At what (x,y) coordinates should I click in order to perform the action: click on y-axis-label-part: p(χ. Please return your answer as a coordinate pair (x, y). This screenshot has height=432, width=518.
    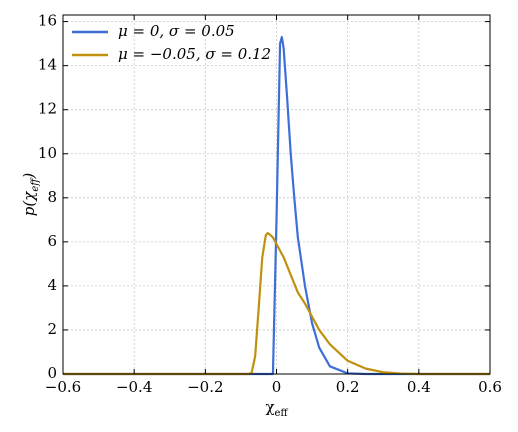
    Looking at the image, I should click on (29, 203).